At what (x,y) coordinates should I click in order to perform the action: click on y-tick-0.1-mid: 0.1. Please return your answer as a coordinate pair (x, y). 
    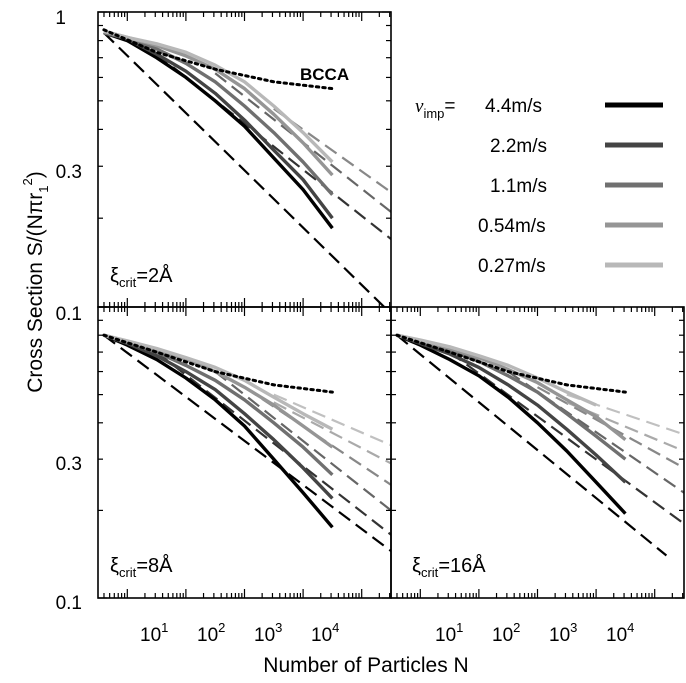
    Looking at the image, I should click on (69, 314).